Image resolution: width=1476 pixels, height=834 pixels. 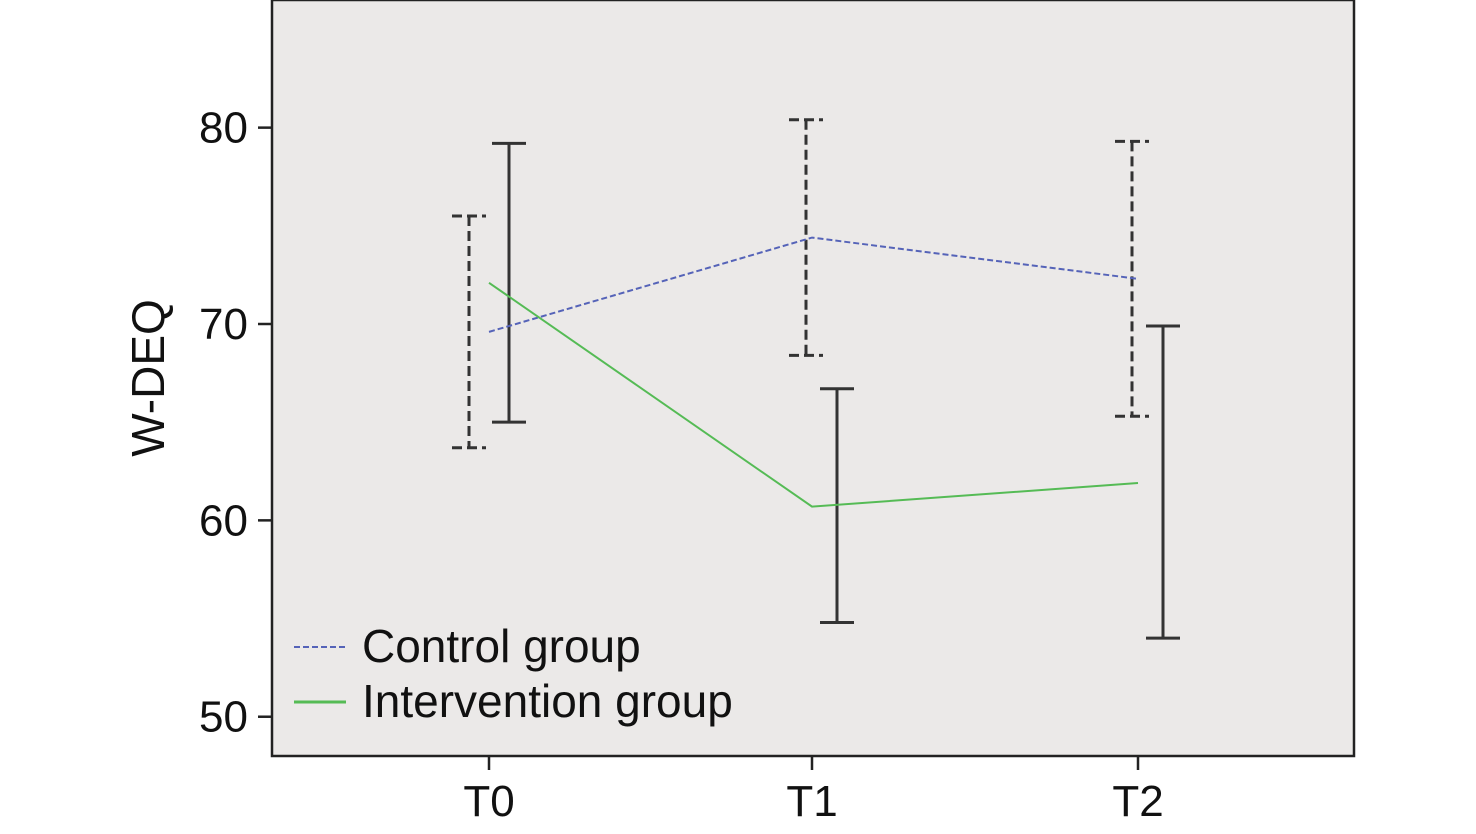 I want to click on y-tick-label: 60, so click(x=223, y=520).